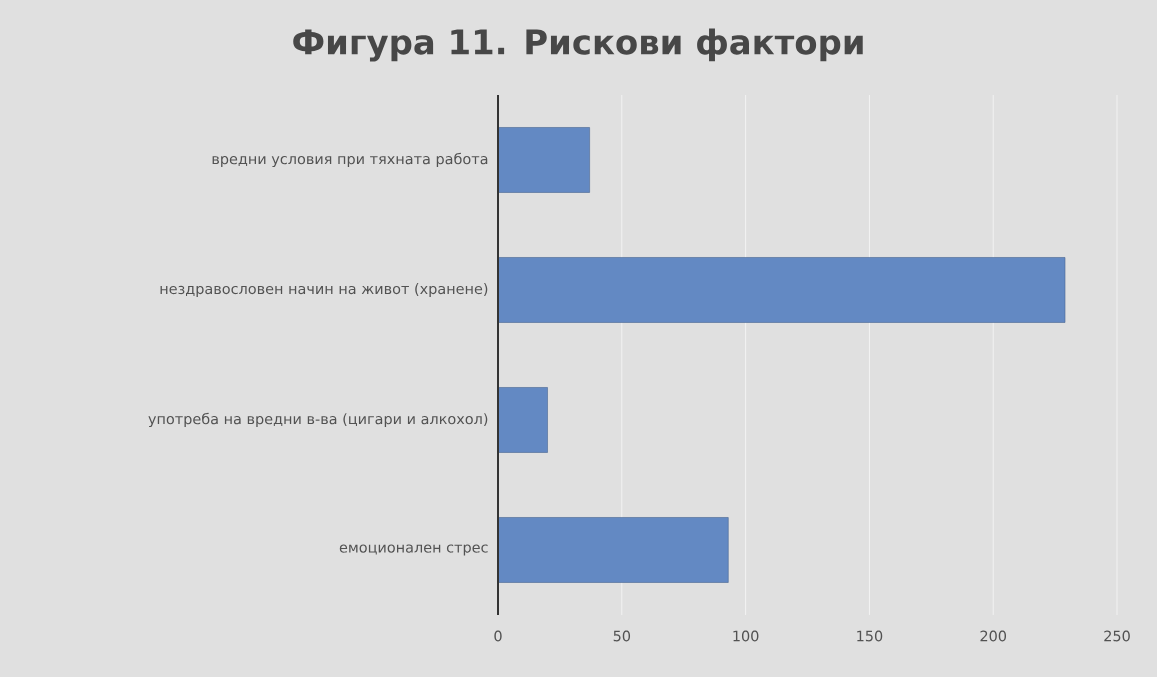  Describe the element at coordinates (1117, 636) in the screenshot. I see `x-tick-label: 250` at that location.